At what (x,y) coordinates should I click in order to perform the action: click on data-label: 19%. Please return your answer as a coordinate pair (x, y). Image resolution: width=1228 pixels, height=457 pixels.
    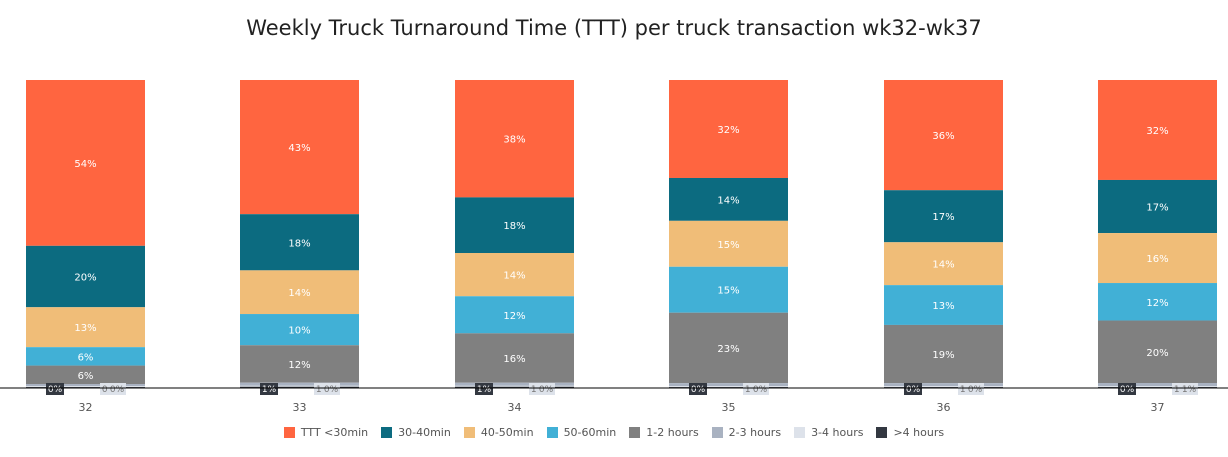
    Looking at the image, I should click on (943, 355).